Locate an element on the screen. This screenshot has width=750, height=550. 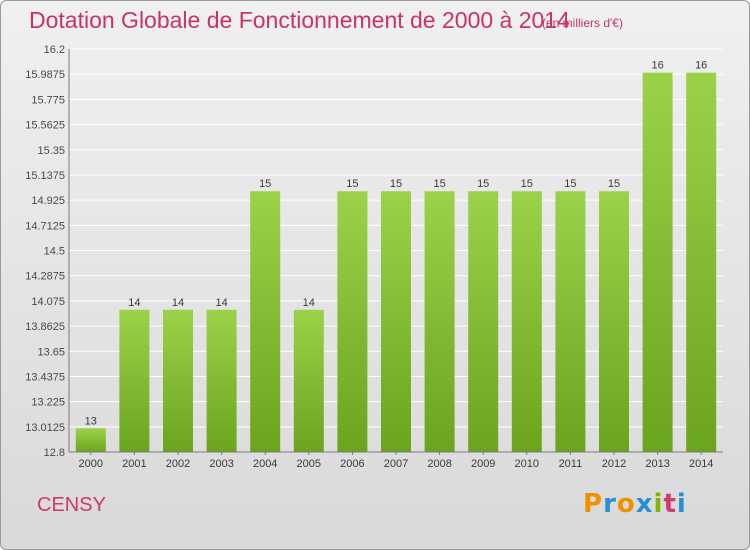
x-tick-label-2008: 2008 is located at coordinates (439, 464).